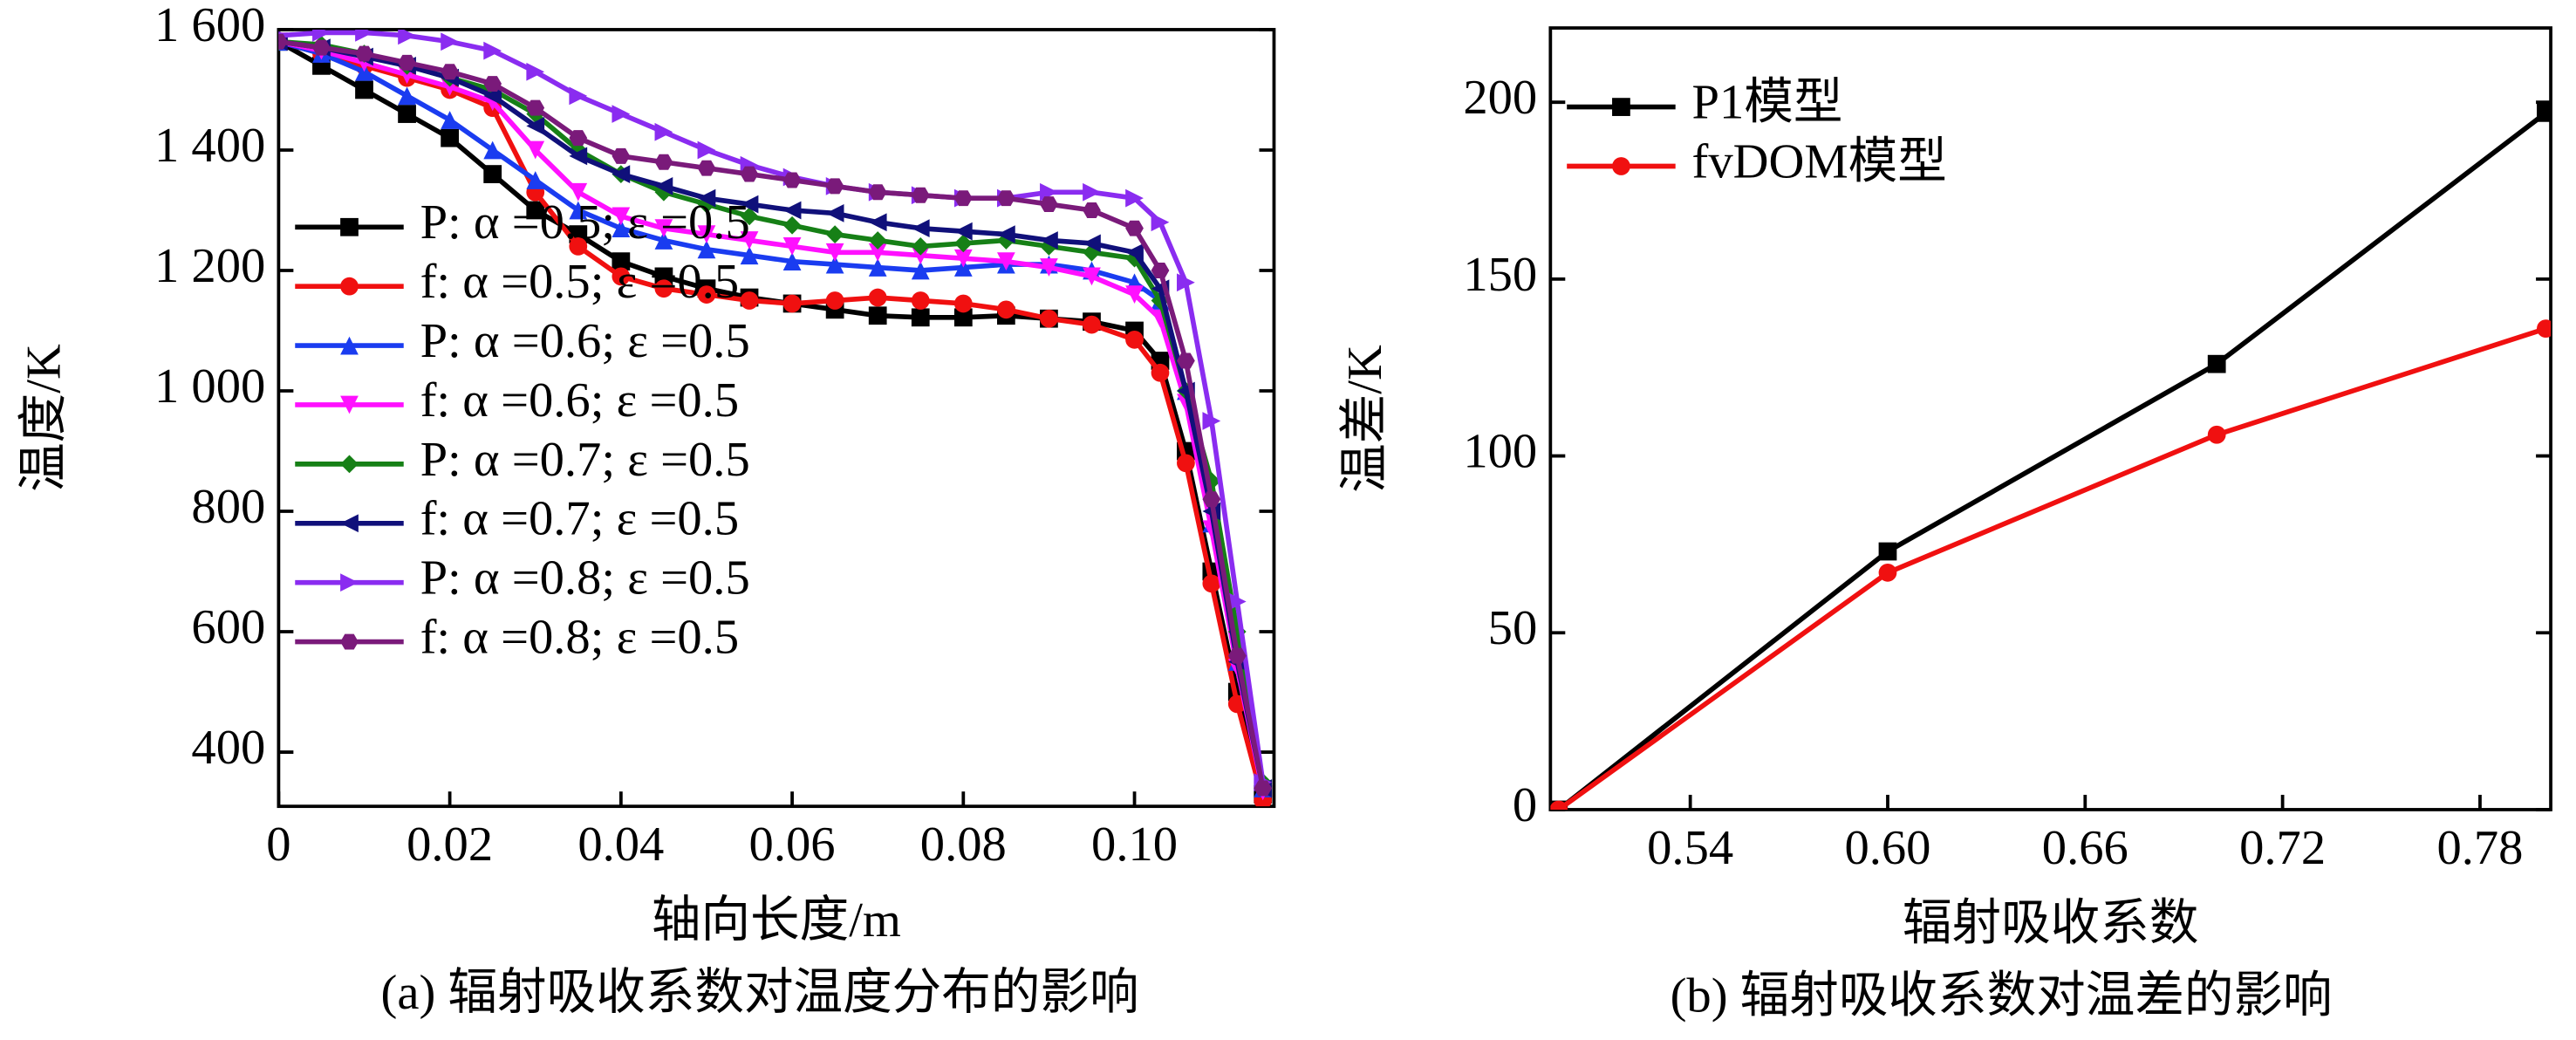 The height and width of the screenshot is (1040, 2576). Describe the element at coordinates (1690, 848) in the screenshot. I see `x-tick-label: 0.54` at that location.